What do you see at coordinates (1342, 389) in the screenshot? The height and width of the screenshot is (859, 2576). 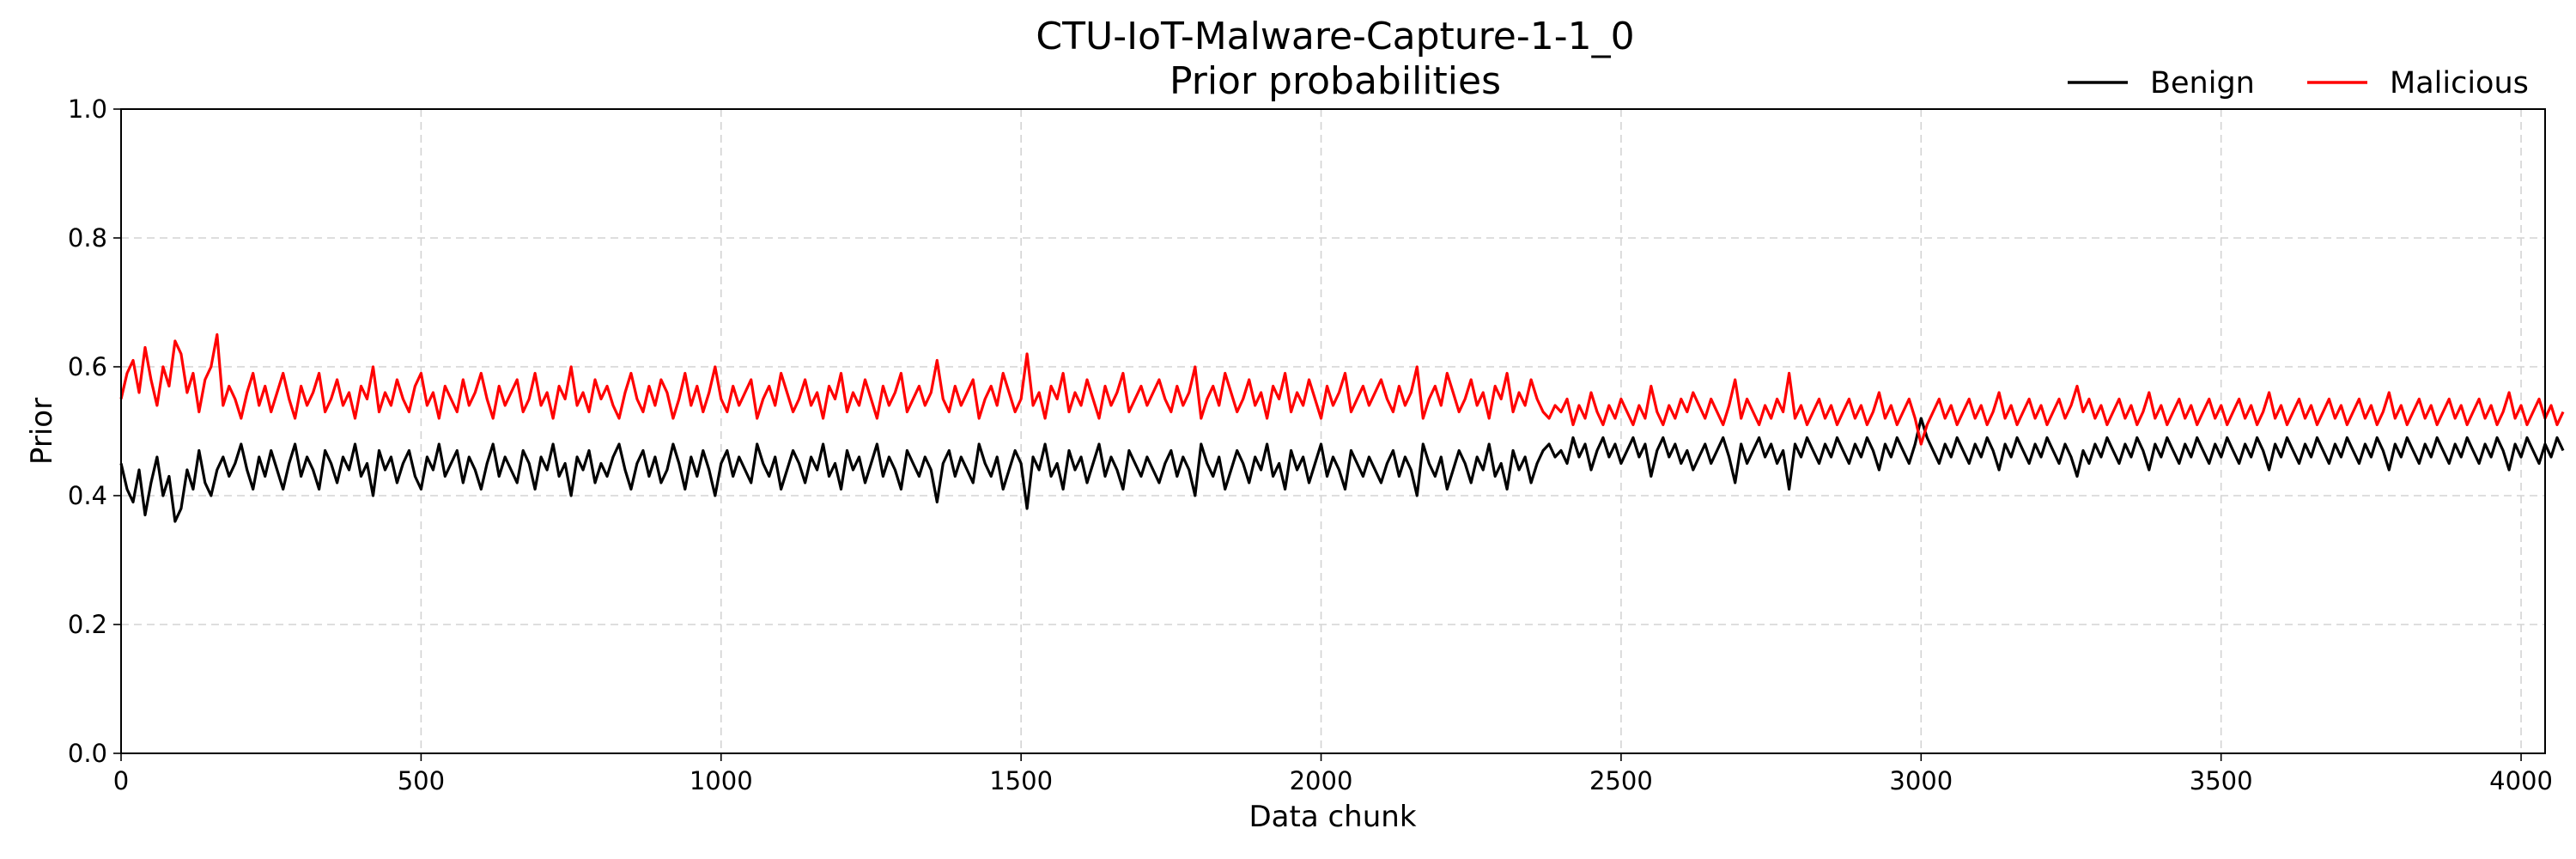 I see `series-line-malicious` at bounding box center [1342, 389].